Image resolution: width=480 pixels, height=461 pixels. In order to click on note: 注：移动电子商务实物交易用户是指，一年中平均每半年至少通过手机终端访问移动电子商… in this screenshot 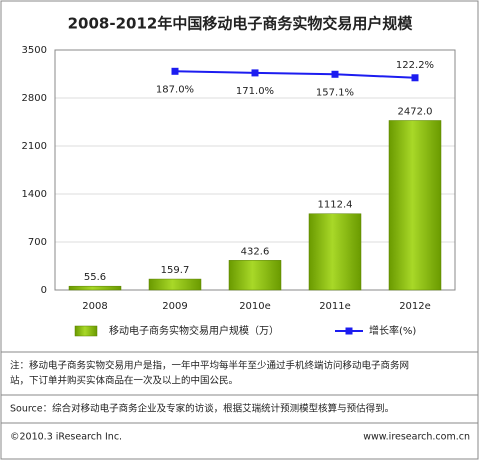, I will do `click(209, 366)`.